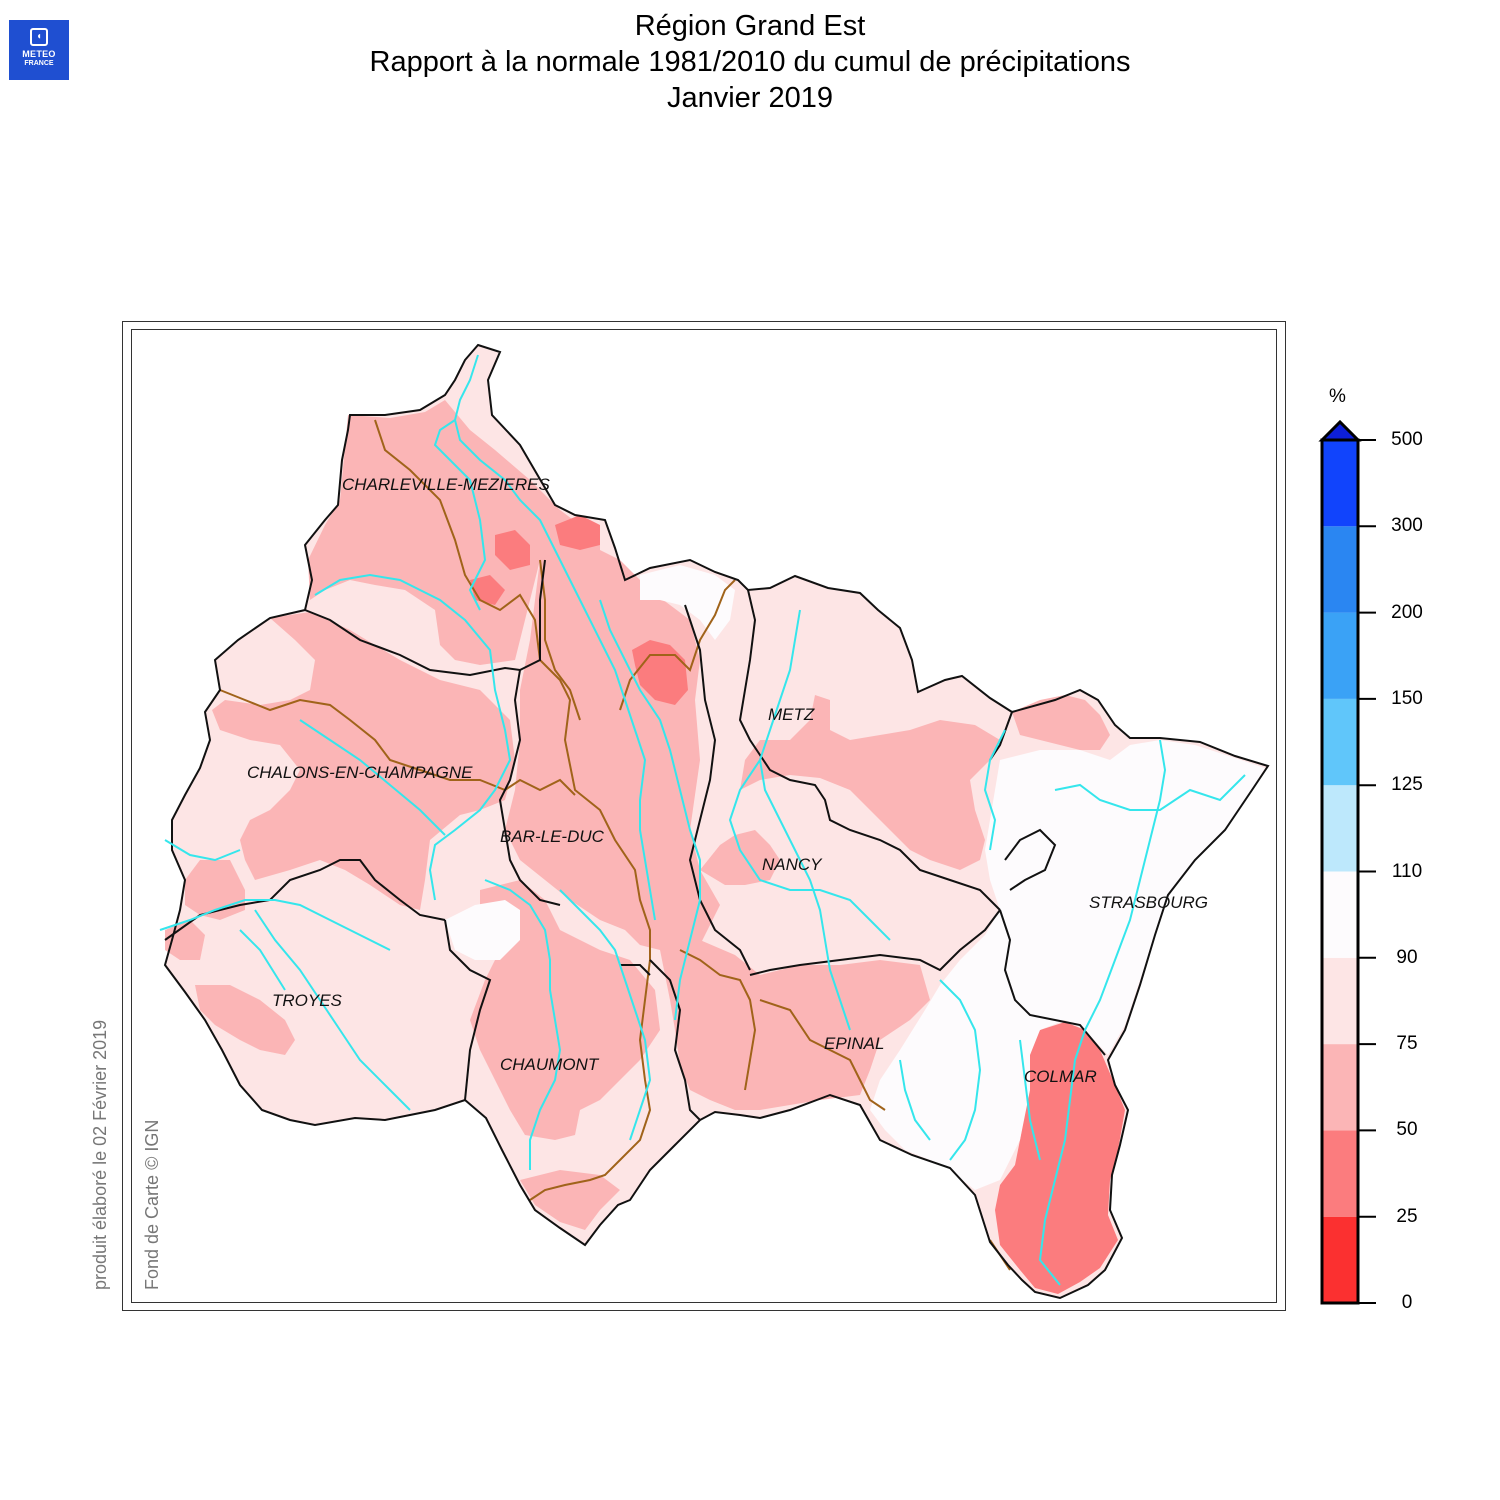  I want to click on logo-text-line1: METEO, so click(39, 54).